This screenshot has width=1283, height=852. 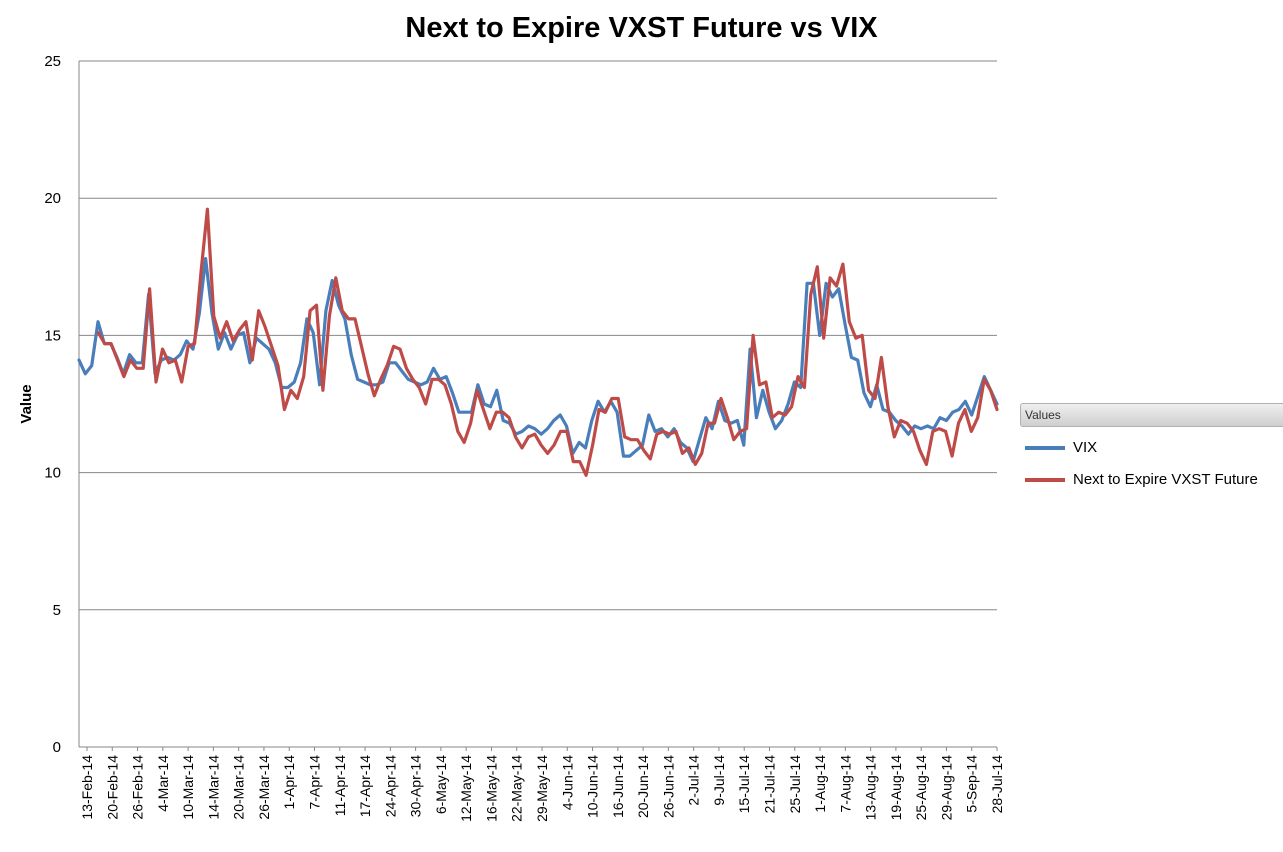 What do you see at coordinates (820, 784) in the screenshot?
I see `x-tick-label: 1-Aug-14` at bounding box center [820, 784].